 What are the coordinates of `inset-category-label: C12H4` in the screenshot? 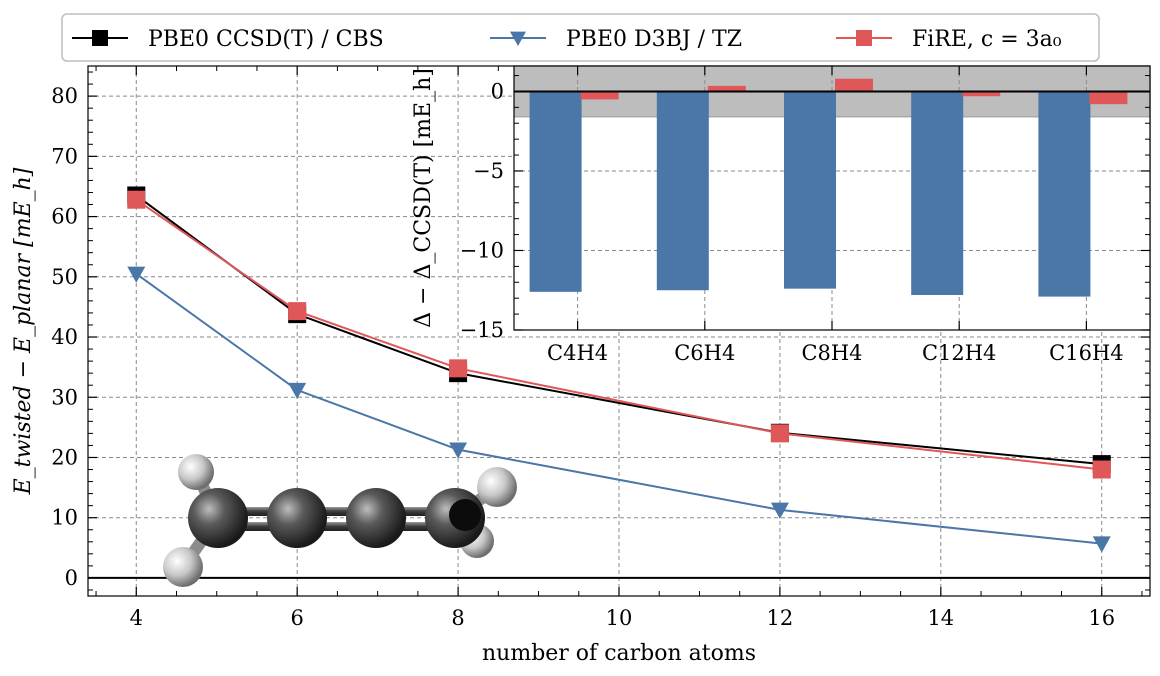 It's located at (959, 353).